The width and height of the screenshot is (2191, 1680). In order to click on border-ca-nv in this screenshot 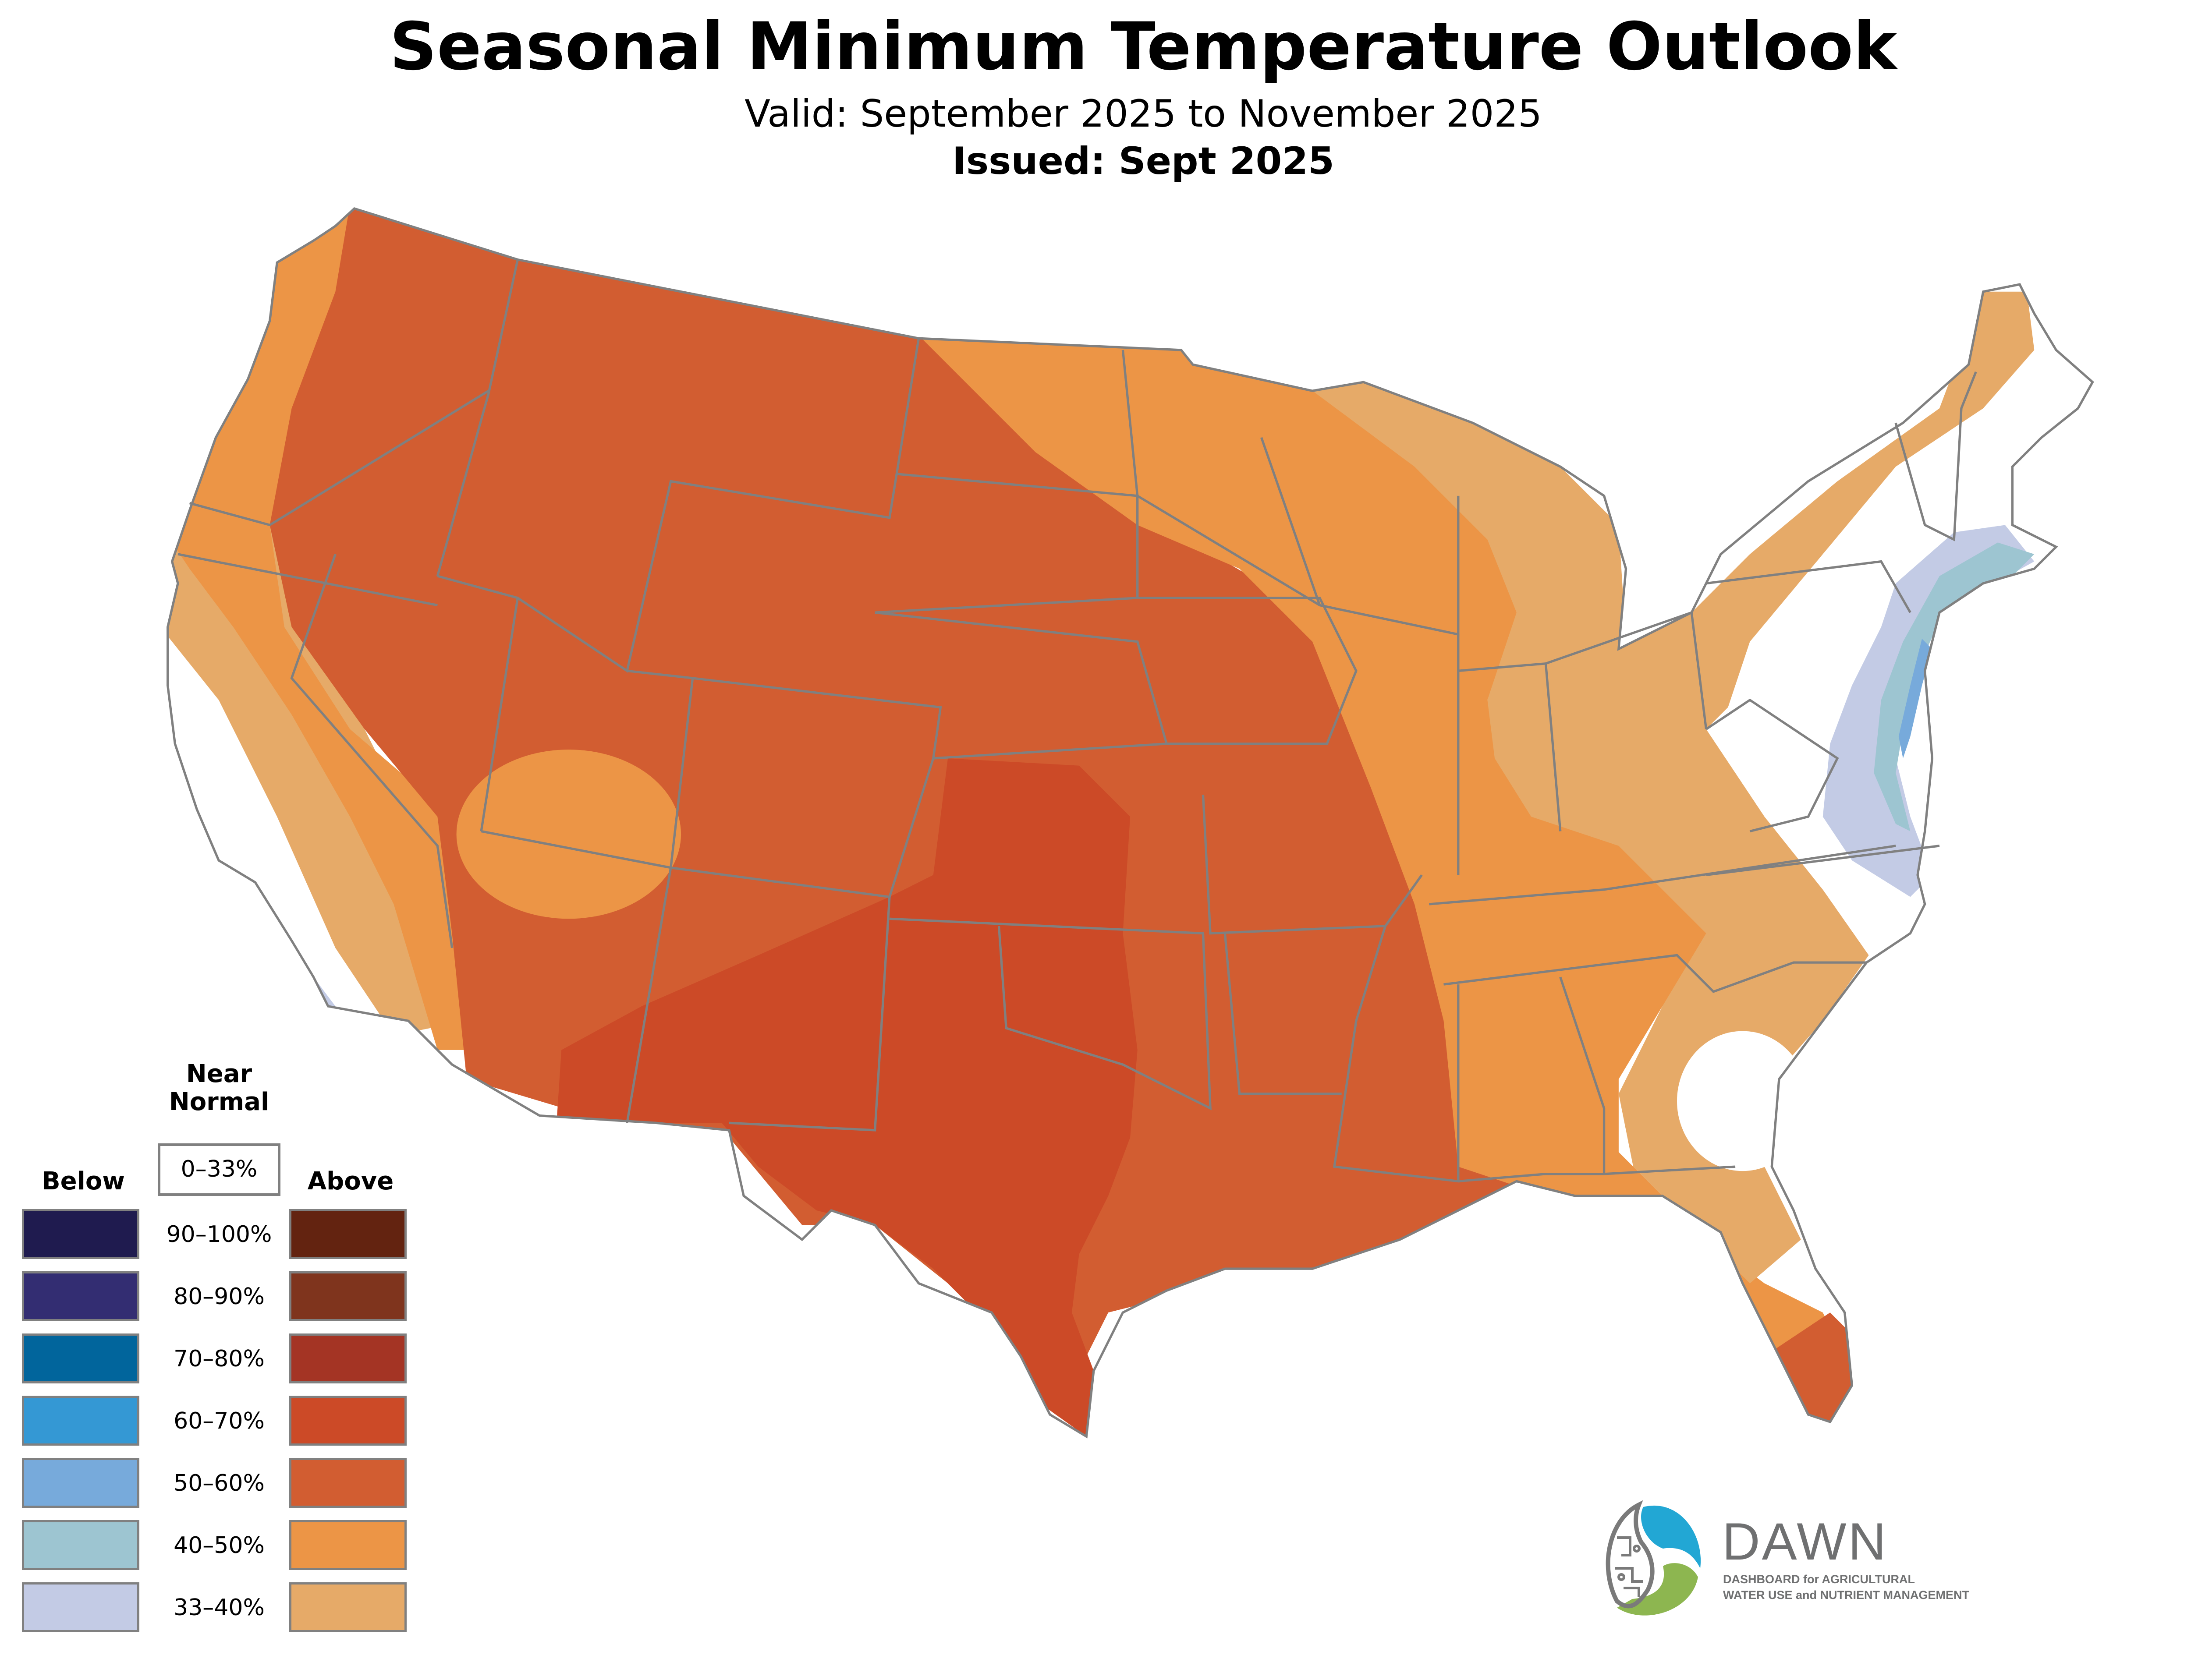, I will do `click(372, 751)`.